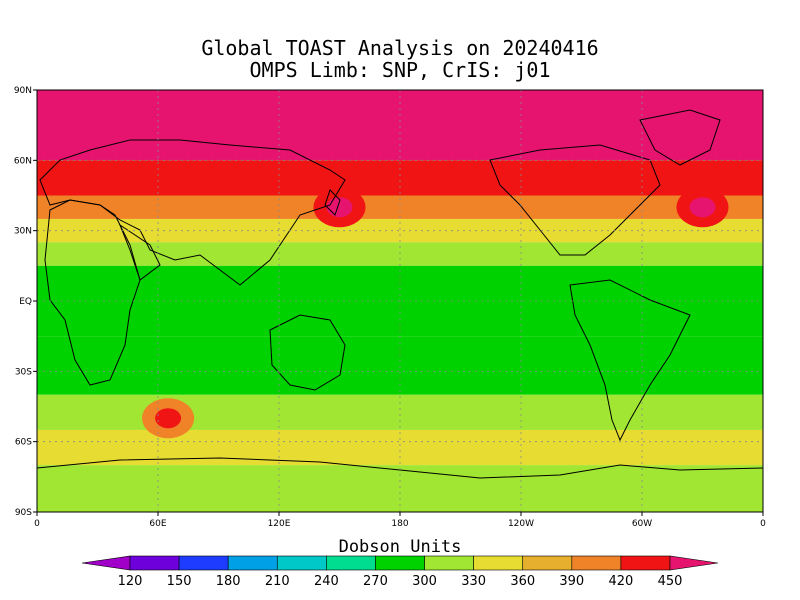 Image resolution: width=800 pixels, height=600 pixels. What do you see at coordinates (23, 443) in the screenshot?
I see `lat-tick-label: 60S` at bounding box center [23, 443].